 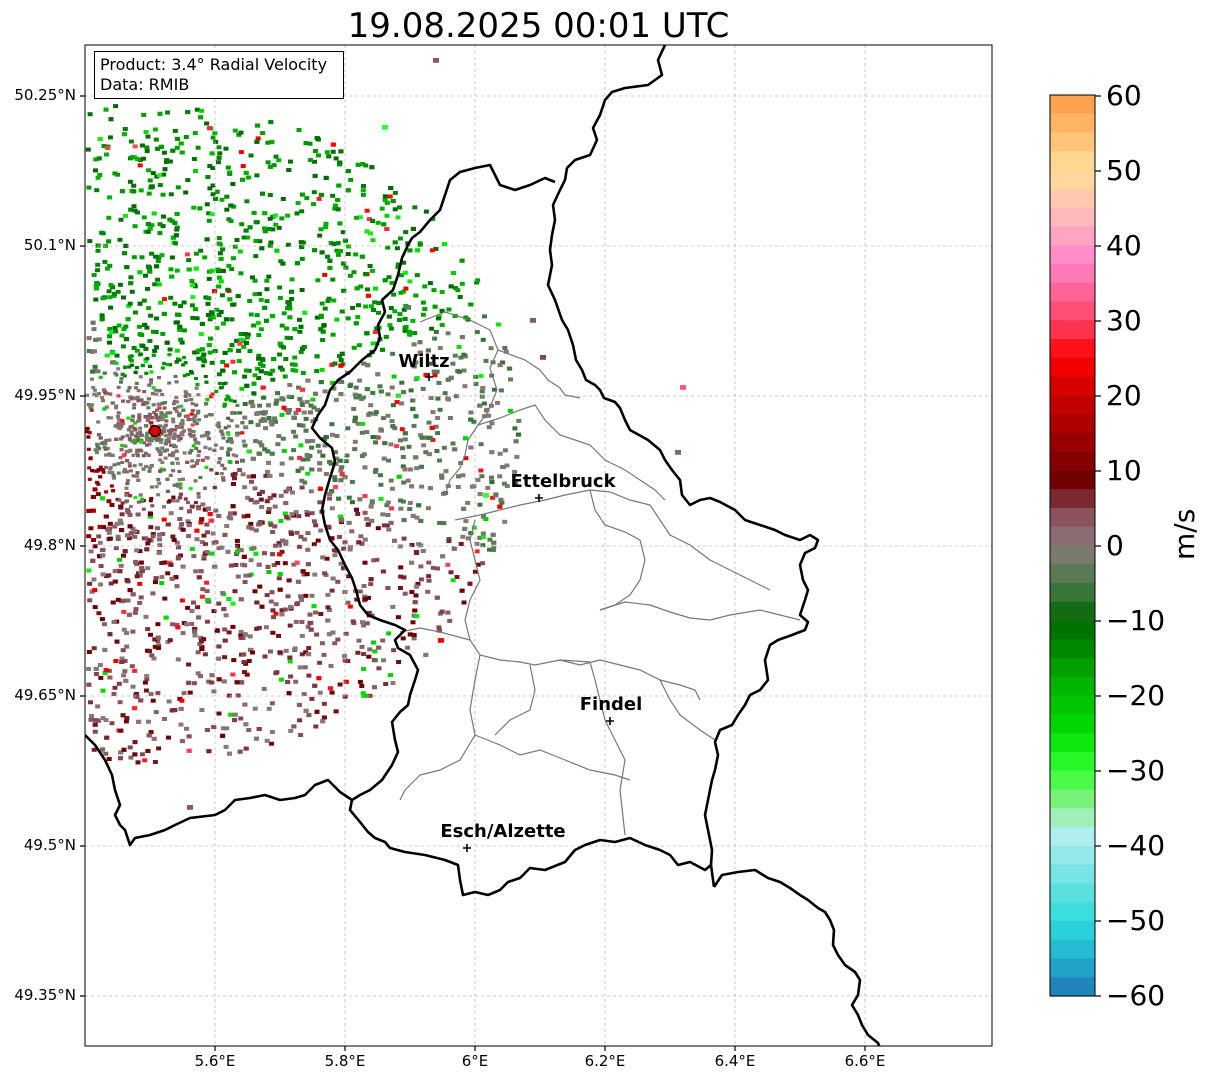 What do you see at coordinates (45, 995) in the screenshot?
I see `lat-tick-label: 49.35°N` at bounding box center [45, 995].